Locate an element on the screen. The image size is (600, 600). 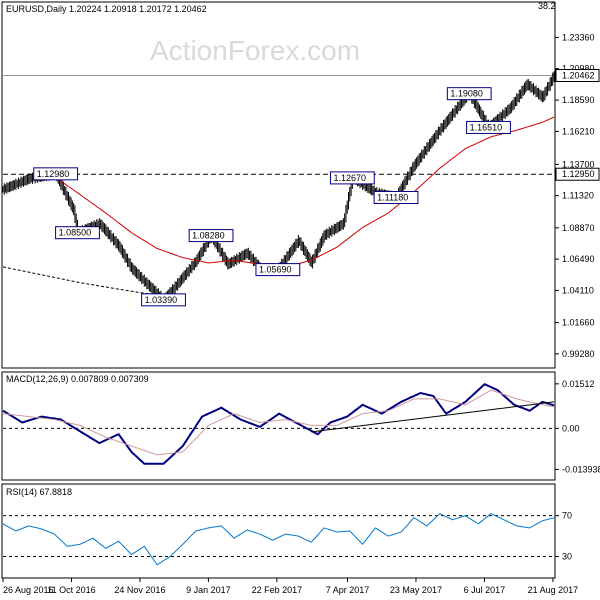
annotation-label: 1.16510 is located at coordinates (486, 127).